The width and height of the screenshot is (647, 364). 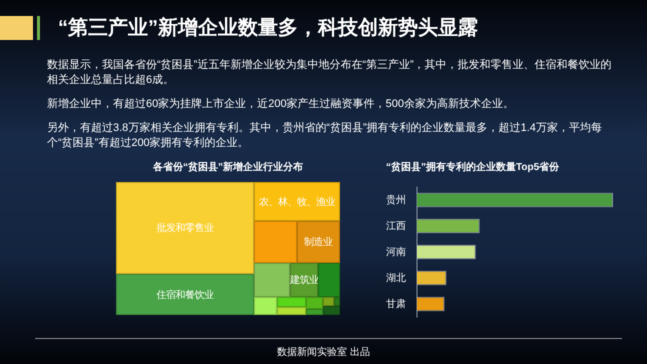 What do you see at coordinates (318, 243) in the screenshot?
I see `category-label: 制造业` at bounding box center [318, 243].